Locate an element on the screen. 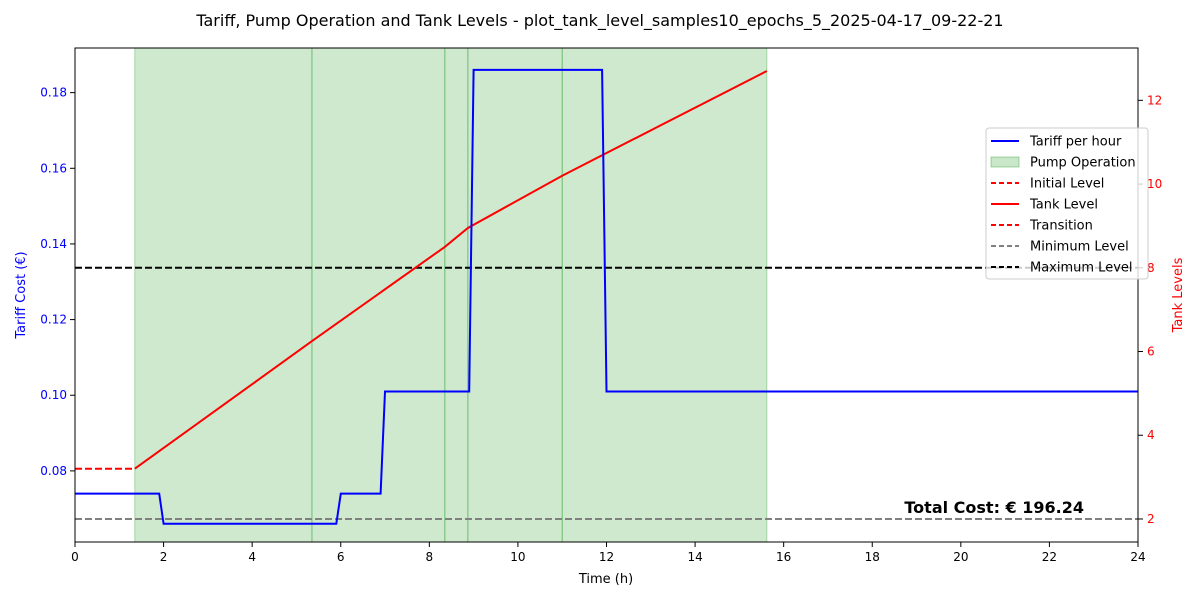 The image size is (1200, 600). y-right-tick-label: 4 is located at coordinates (1151, 435).